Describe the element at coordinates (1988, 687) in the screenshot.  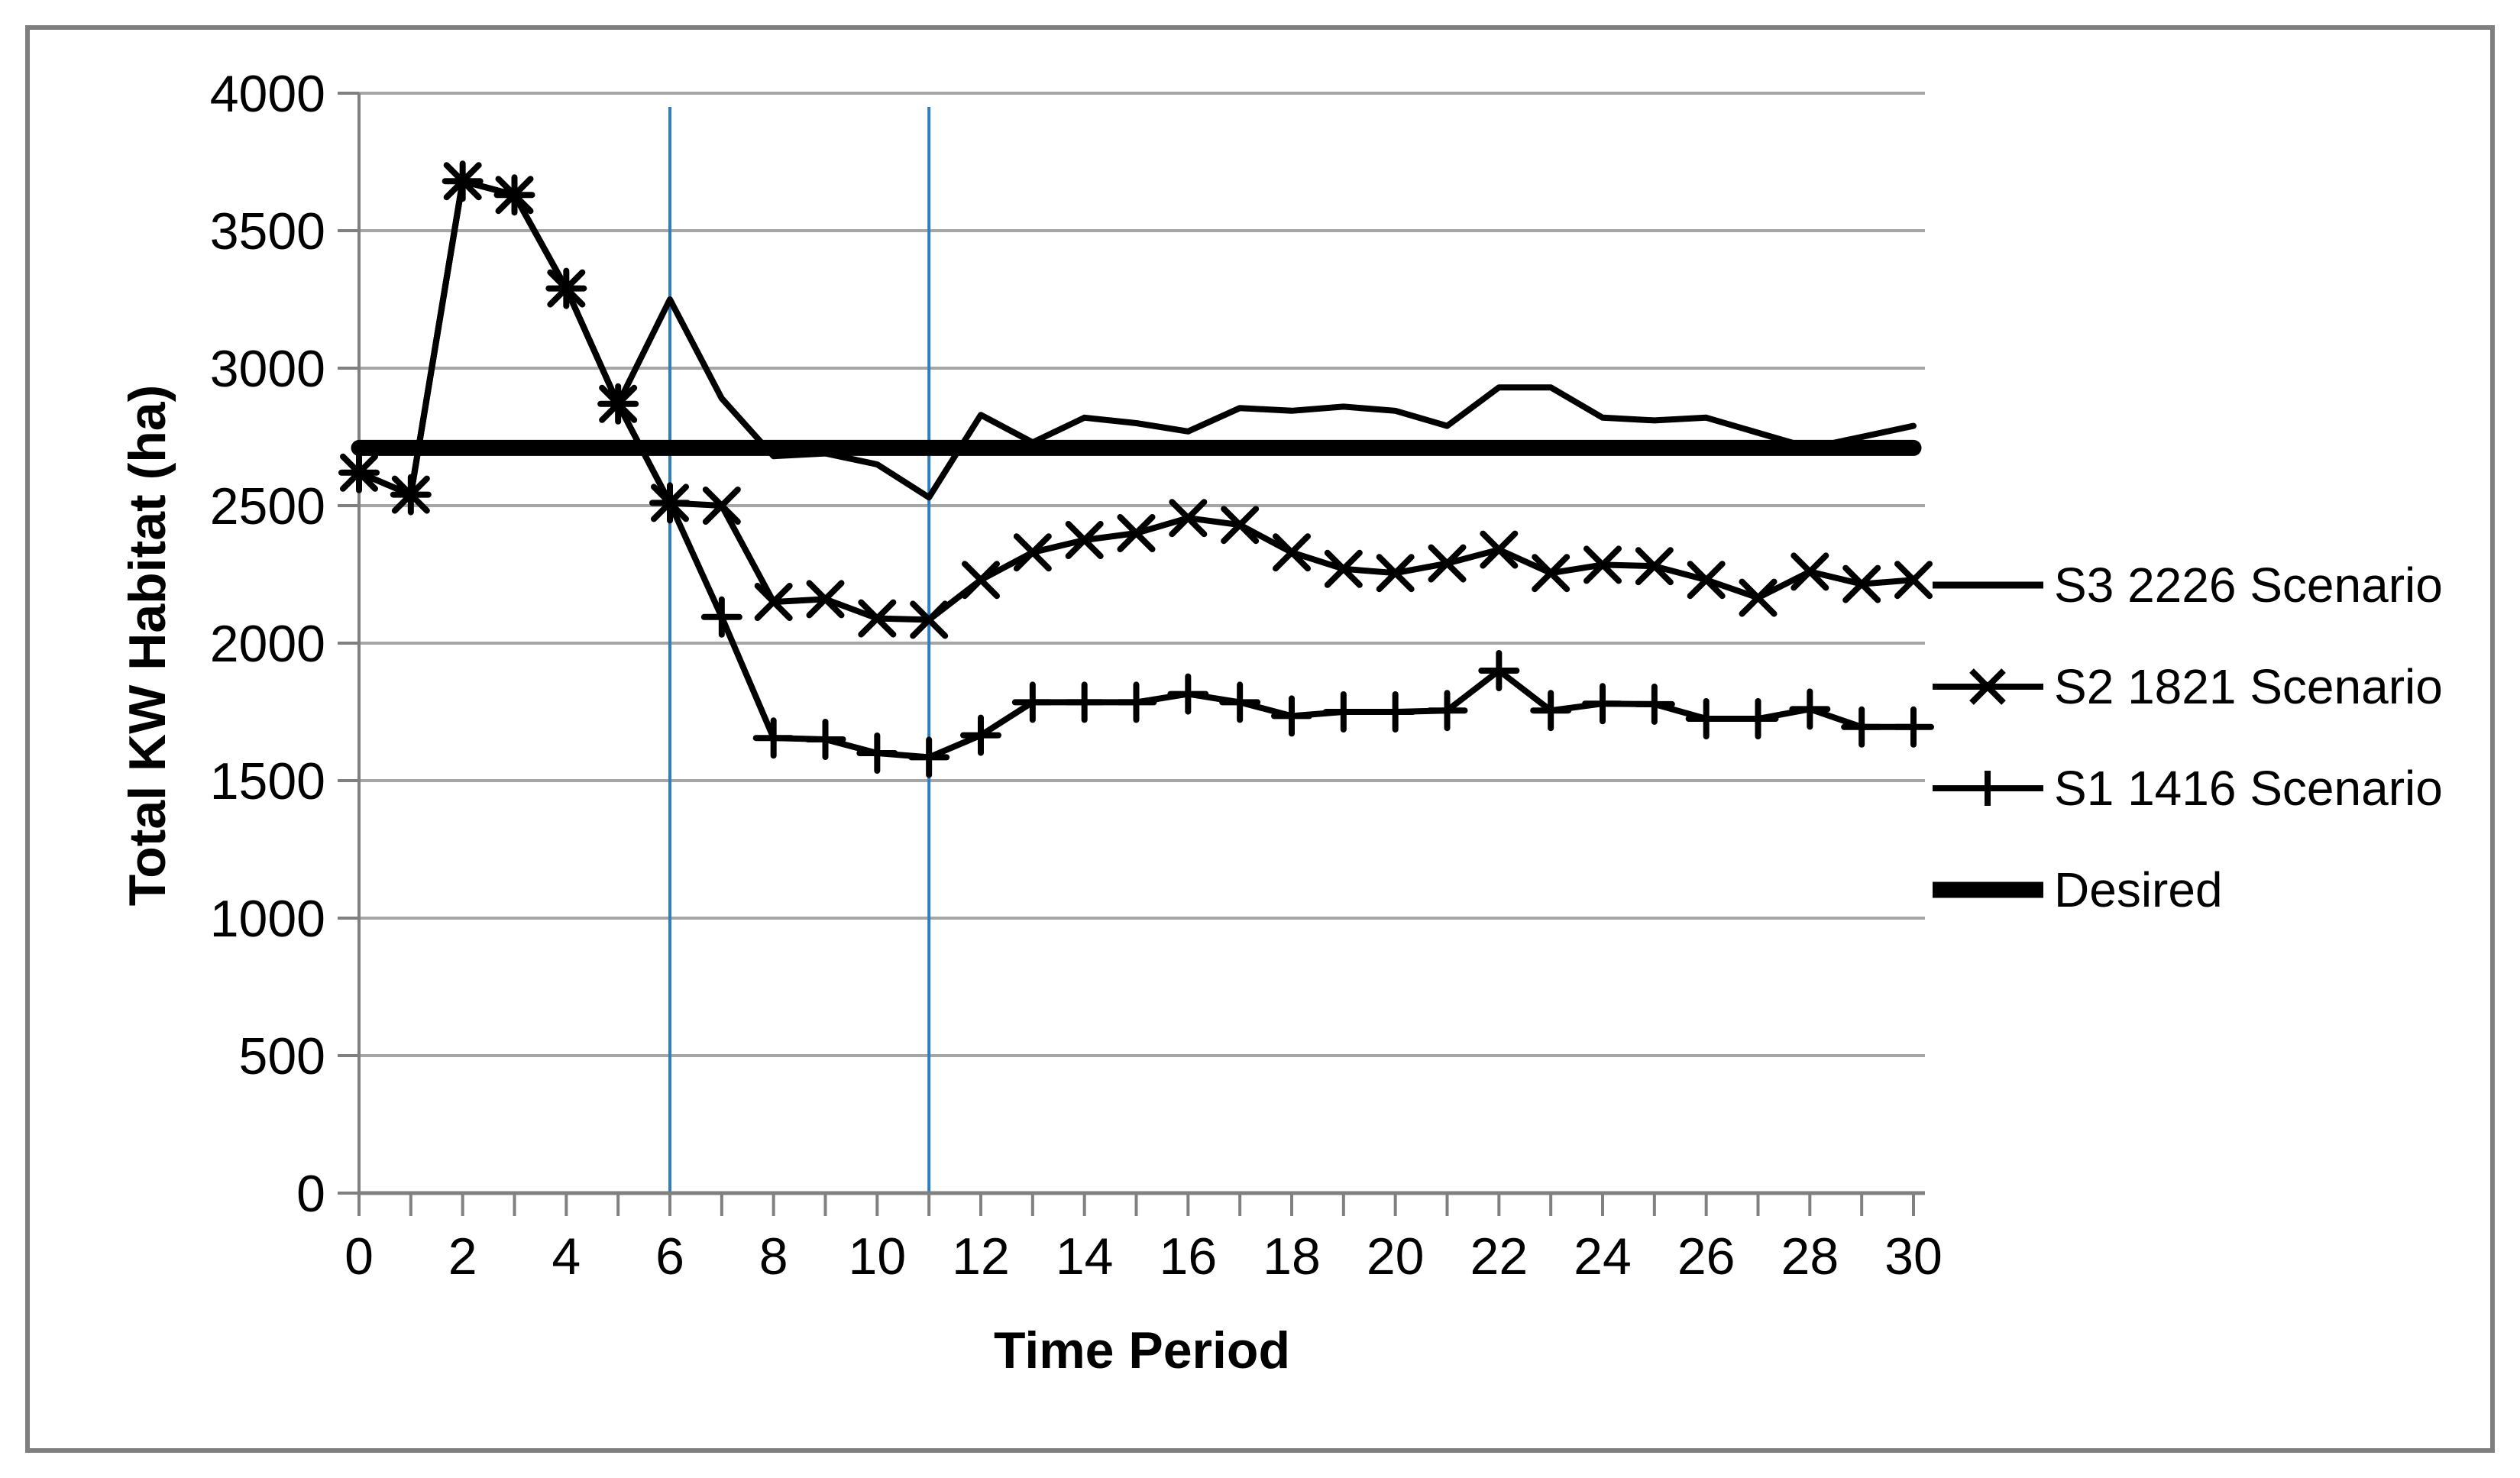
I see `x-marker-icon` at that location.